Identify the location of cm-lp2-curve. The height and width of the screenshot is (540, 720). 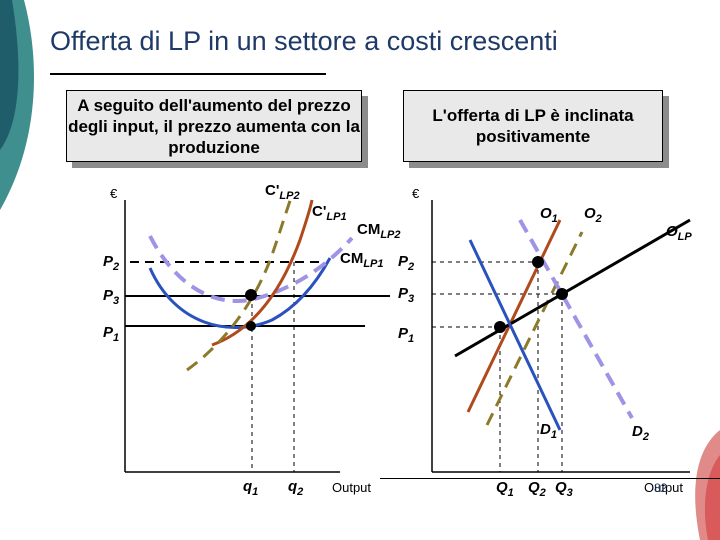
(251, 269).